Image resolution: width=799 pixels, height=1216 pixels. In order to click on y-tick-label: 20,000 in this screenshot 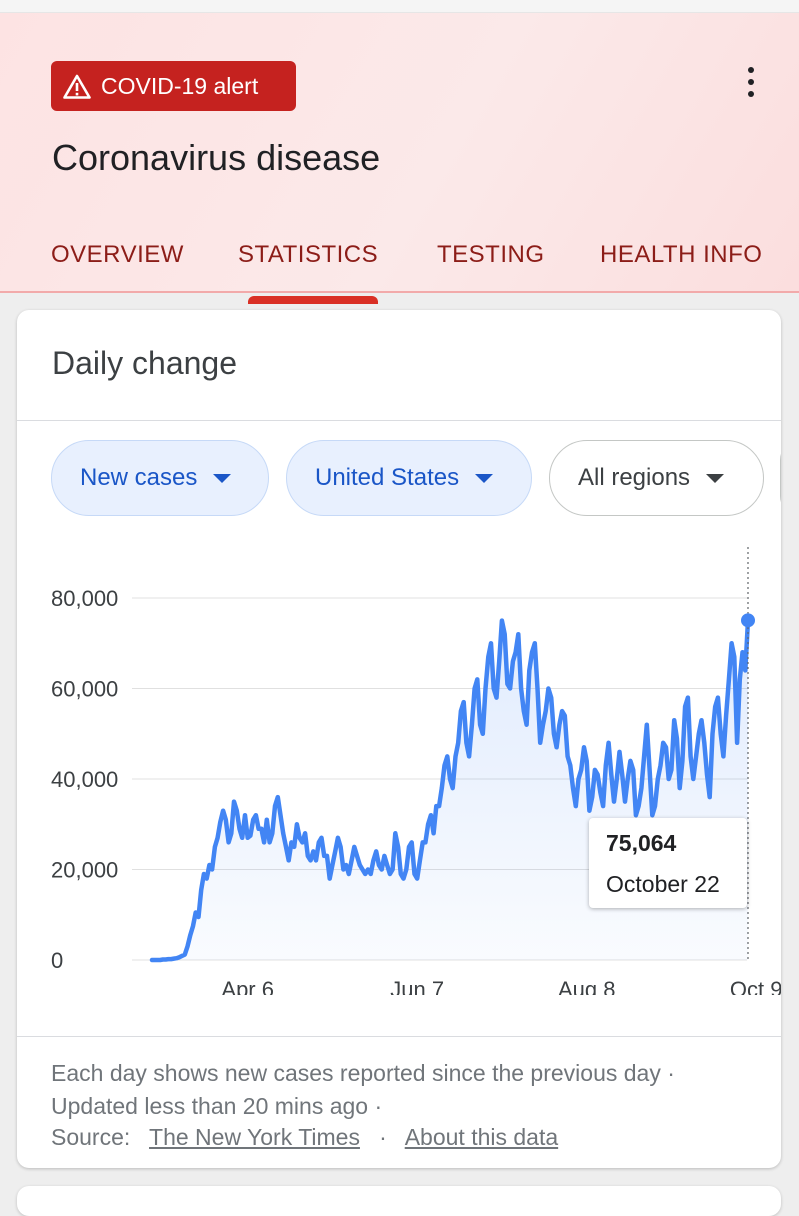, I will do `click(84, 870)`.